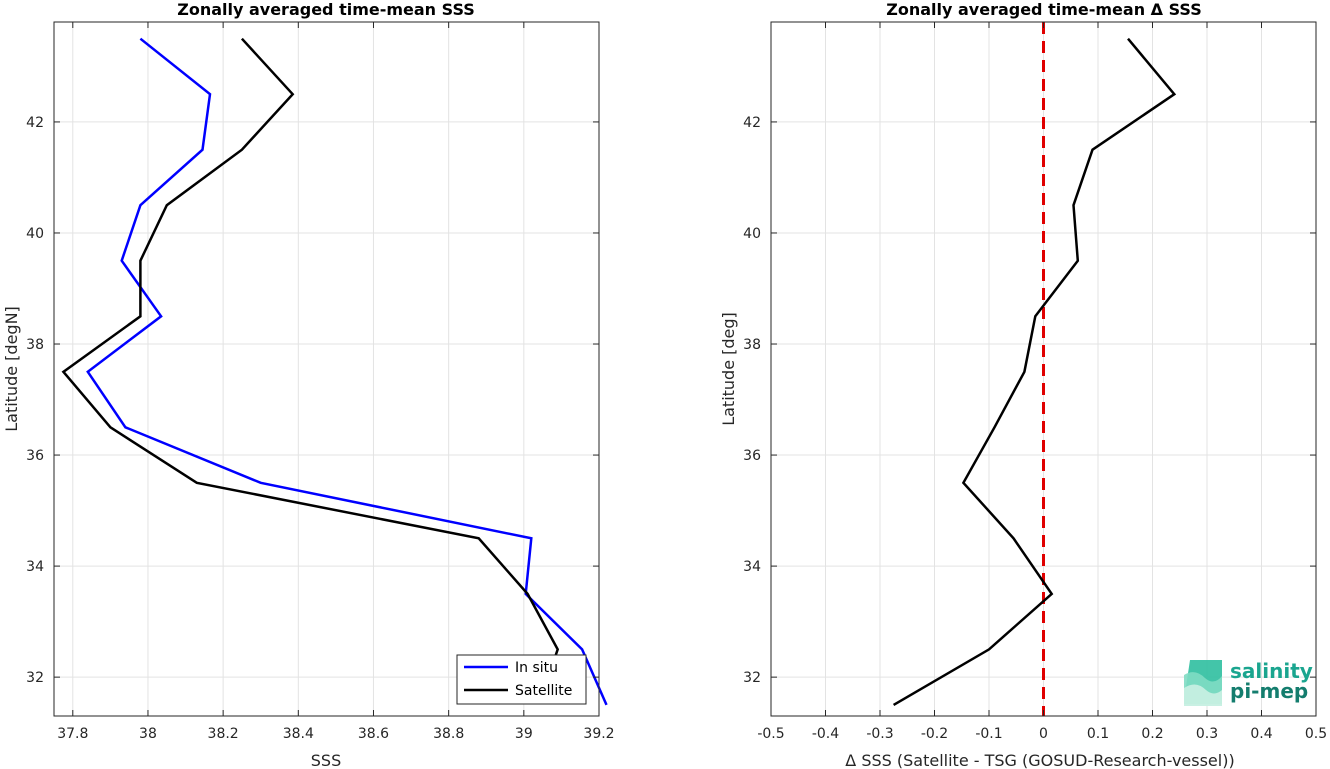 This screenshot has height=769, width=1330. What do you see at coordinates (1098, 734) in the screenshot?
I see `delta-xtick-label: 0.1` at bounding box center [1098, 734].